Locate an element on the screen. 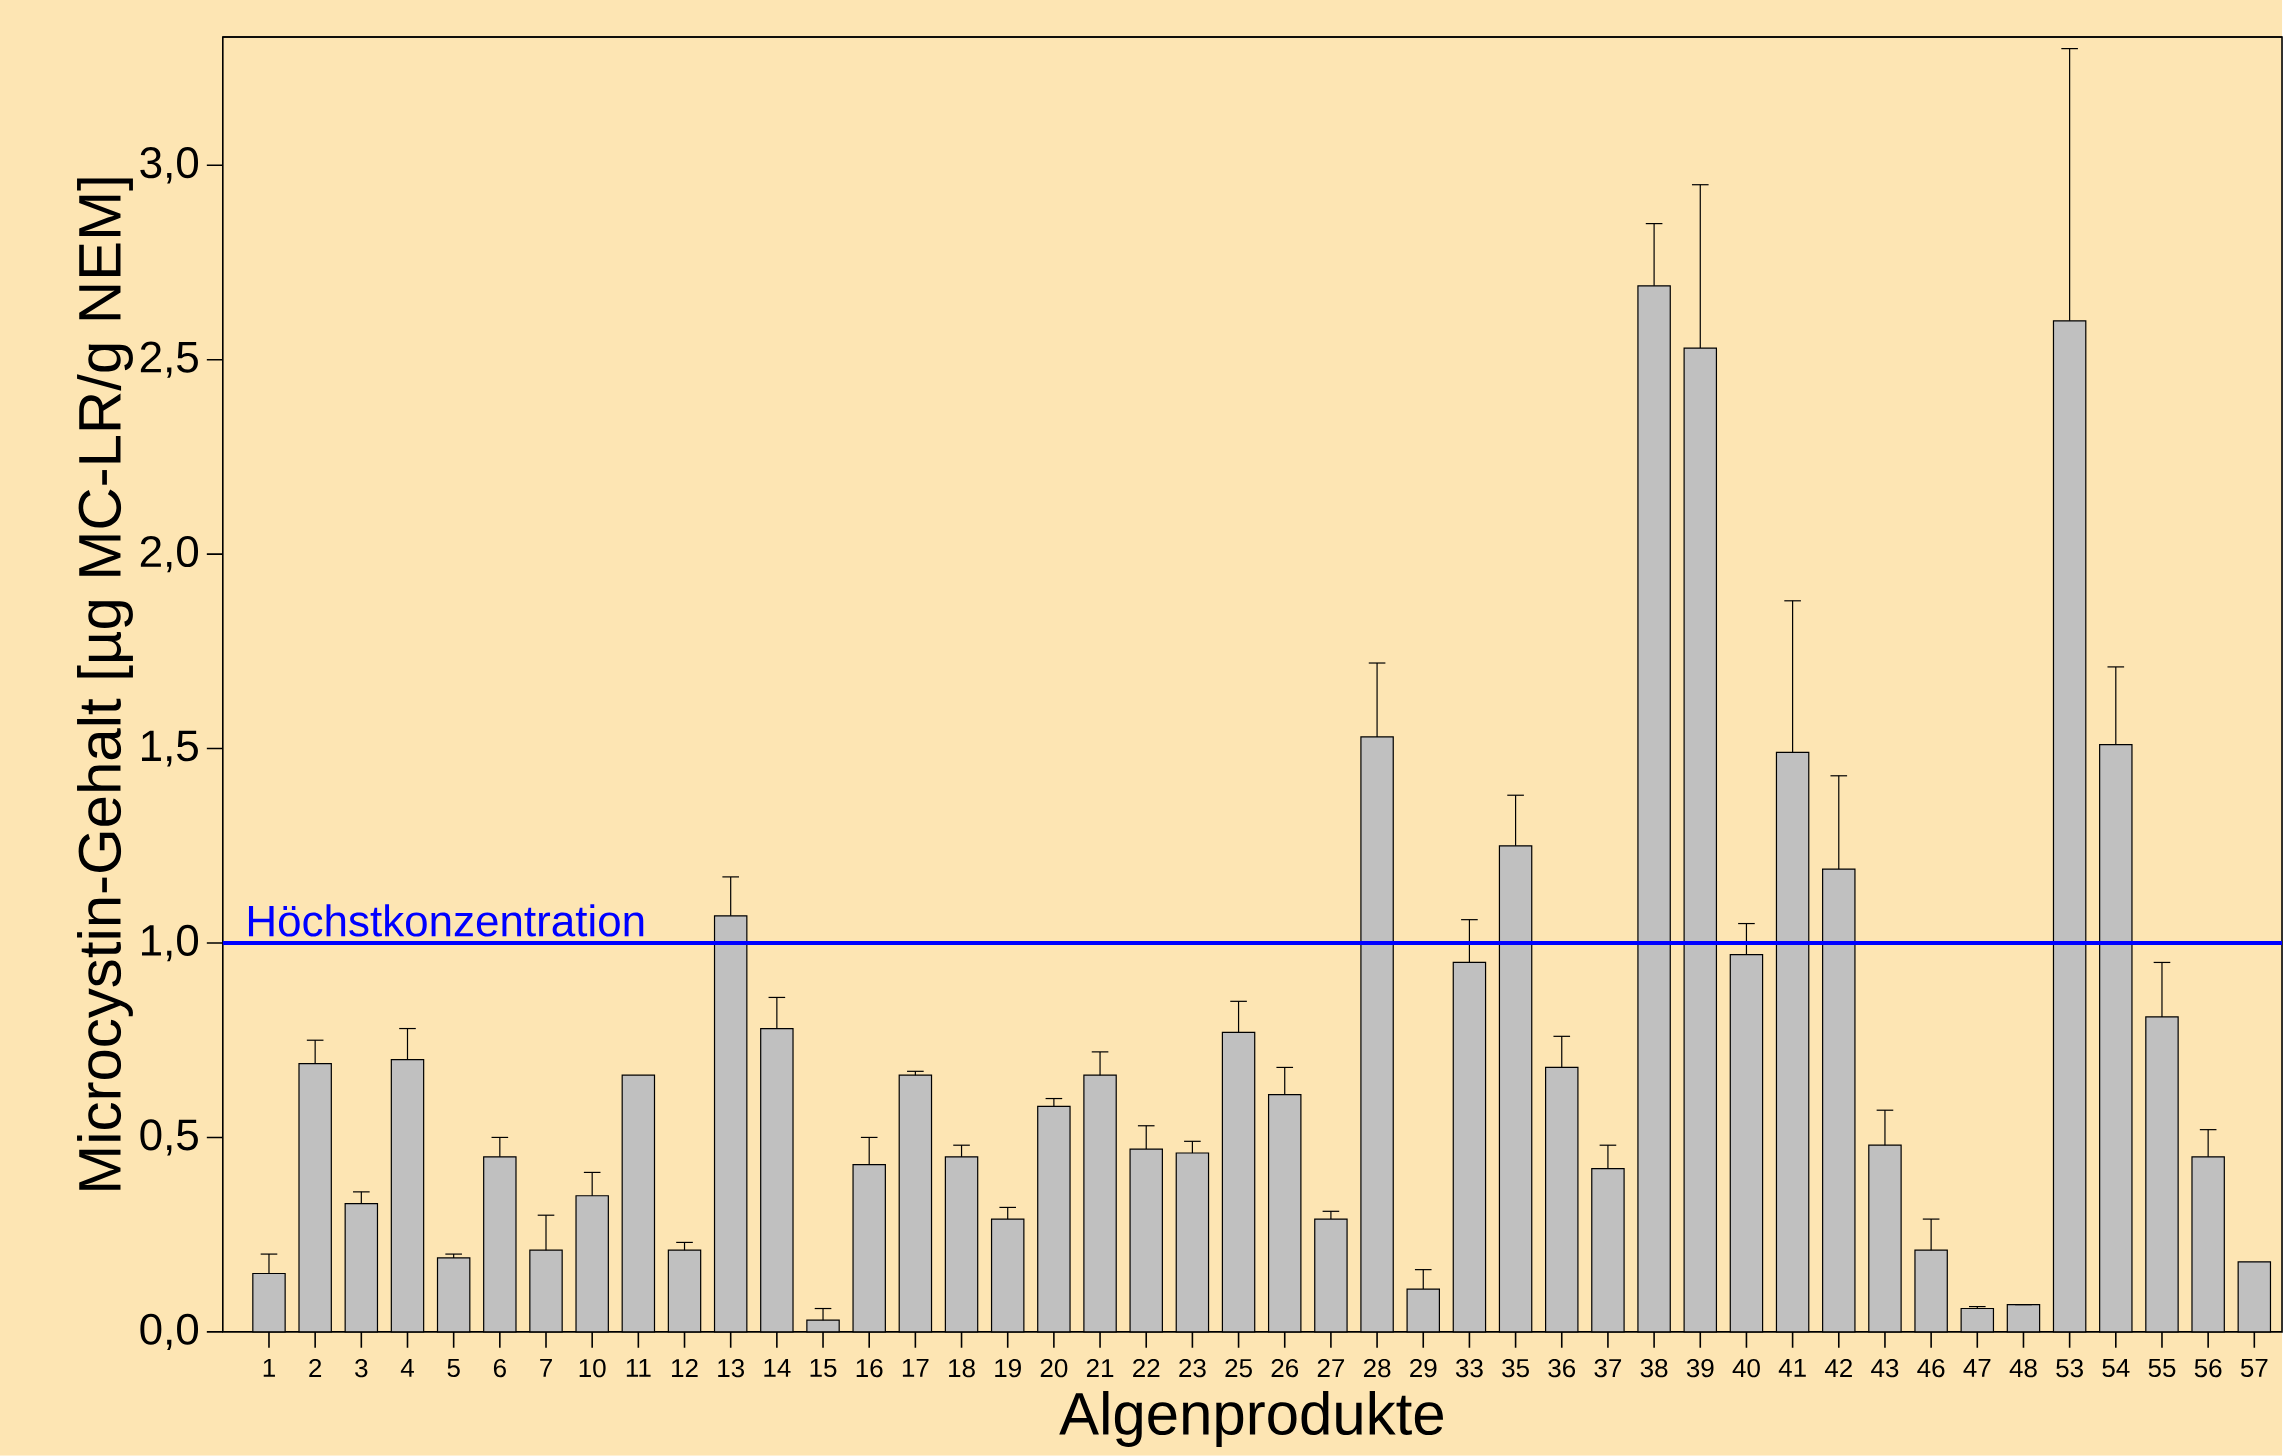 The image size is (2284, 1456). x-tick-label: 29 is located at coordinates (1423, 1368).